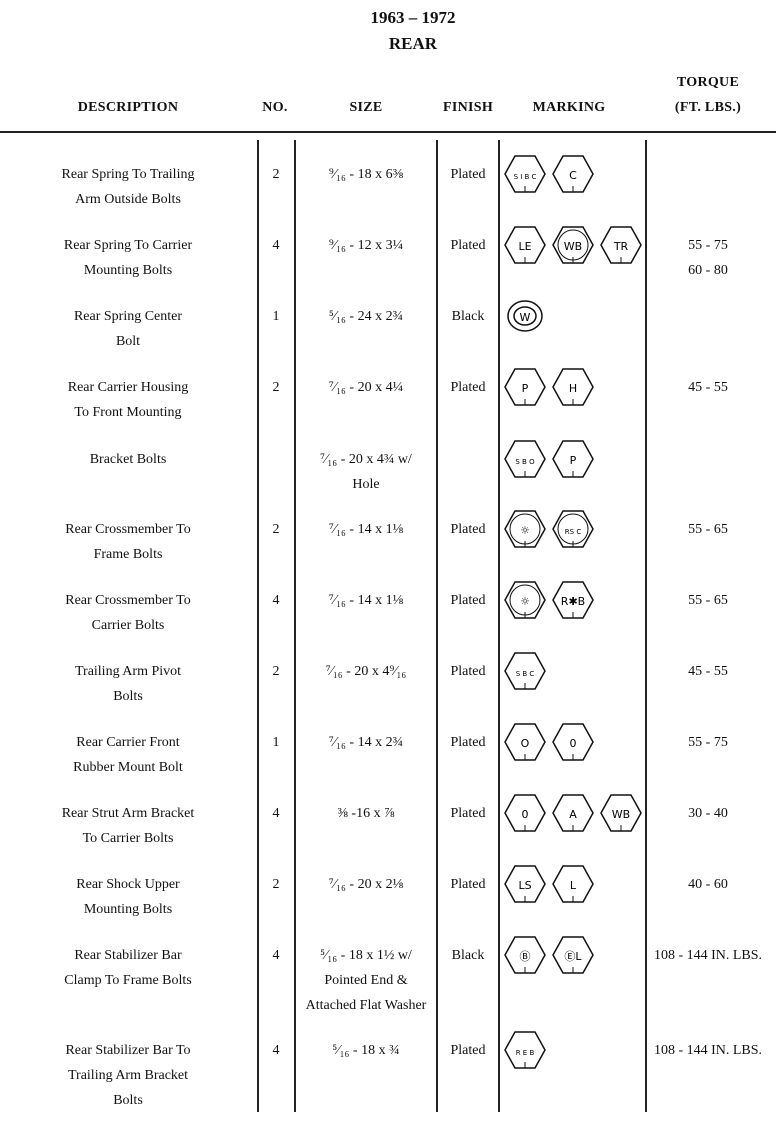 The width and height of the screenshot is (776, 1124). I want to click on row-finish-line: Black, so click(468, 955).